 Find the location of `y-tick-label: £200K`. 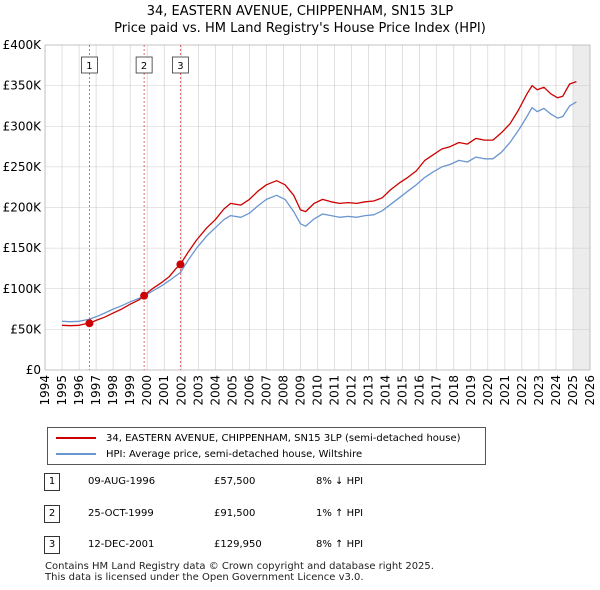

y-tick-label: £200K is located at coordinates (23, 208).